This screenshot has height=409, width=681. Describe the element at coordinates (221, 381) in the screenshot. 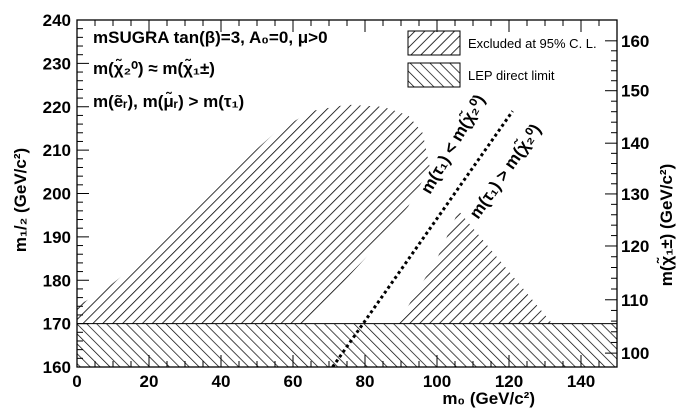

I see `x-tick-label: 40` at that location.